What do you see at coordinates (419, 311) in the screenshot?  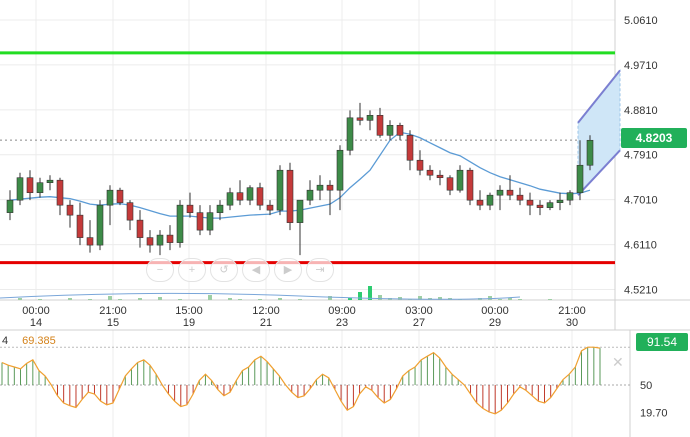 I see `time-axis-label: 03:00` at bounding box center [419, 311].